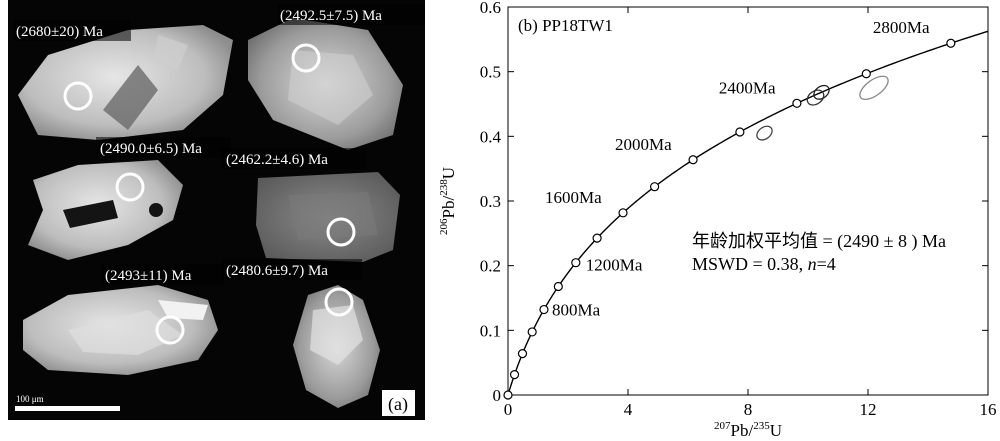 Image resolution: width=1000 pixels, height=441 pixels. Describe the element at coordinates (490, 201) in the screenshot. I see `y-tick-label: 0.3` at that location.